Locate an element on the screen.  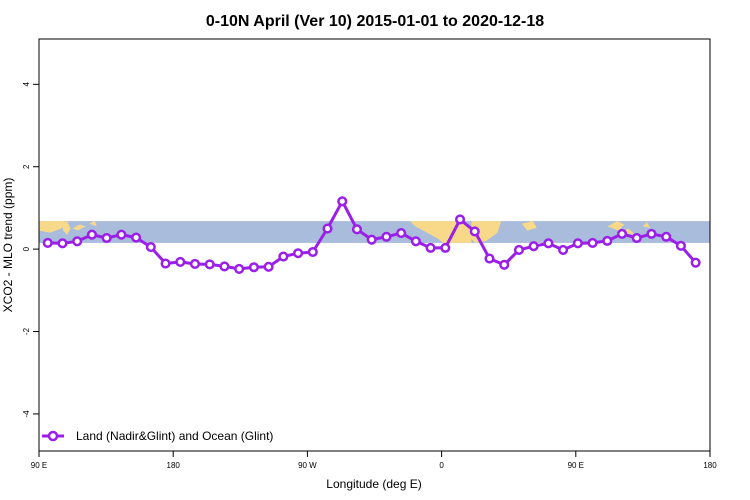
x-tick-label-5: 180 is located at coordinates (710, 465).